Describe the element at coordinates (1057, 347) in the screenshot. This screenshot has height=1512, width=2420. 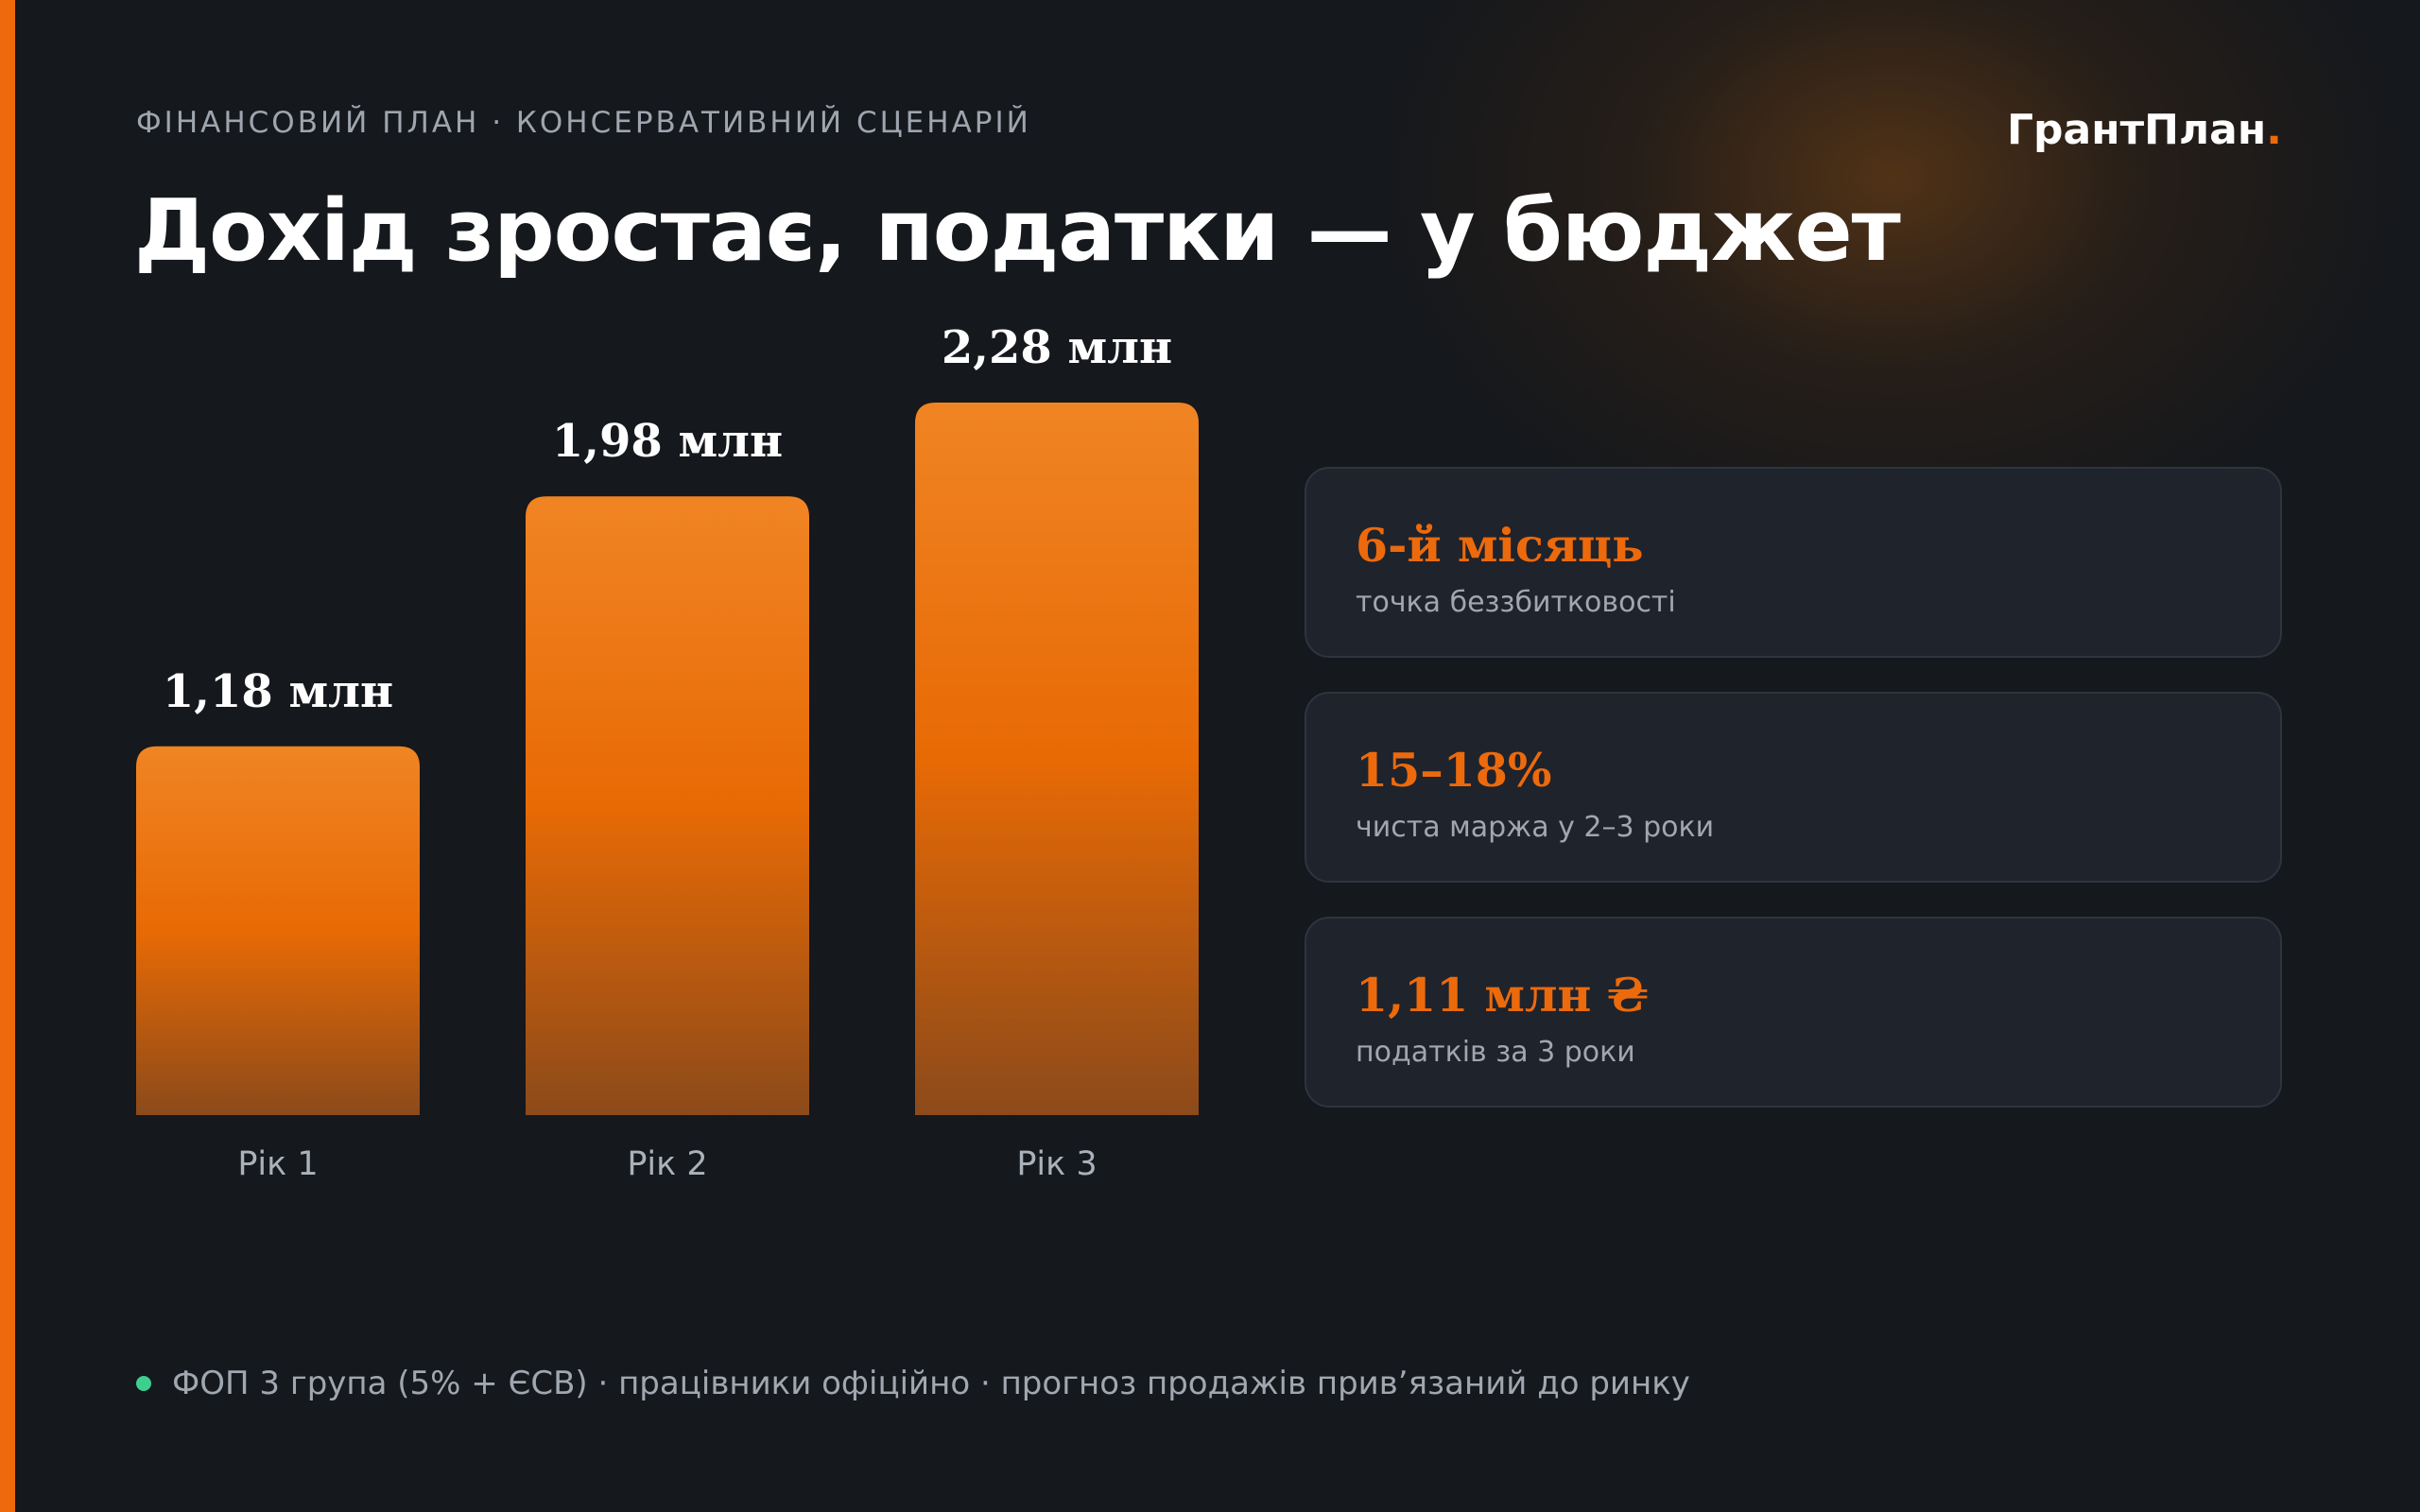
I see `bar-value-label: 2,28 млн` at that location.